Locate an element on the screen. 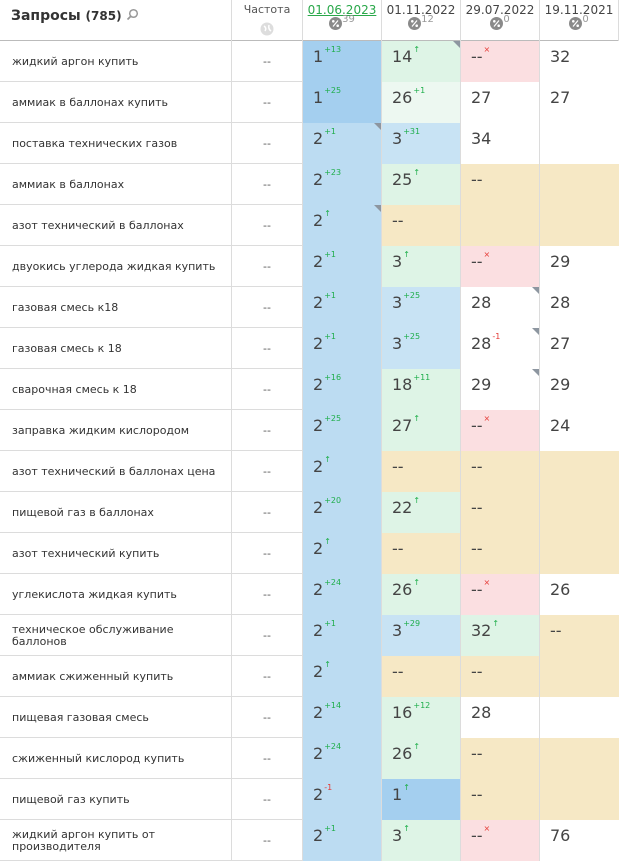  position-cell: 28 is located at coordinates (500, 717).